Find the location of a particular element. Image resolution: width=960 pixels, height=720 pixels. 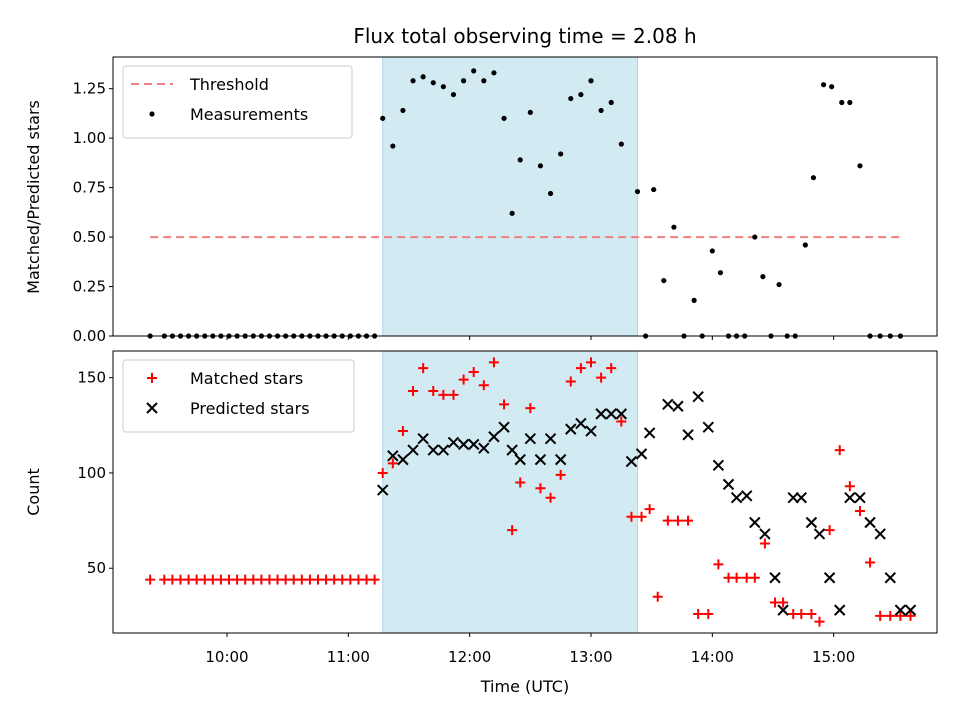

legend-entry-label: Measurements is located at coordinates (249, 114).